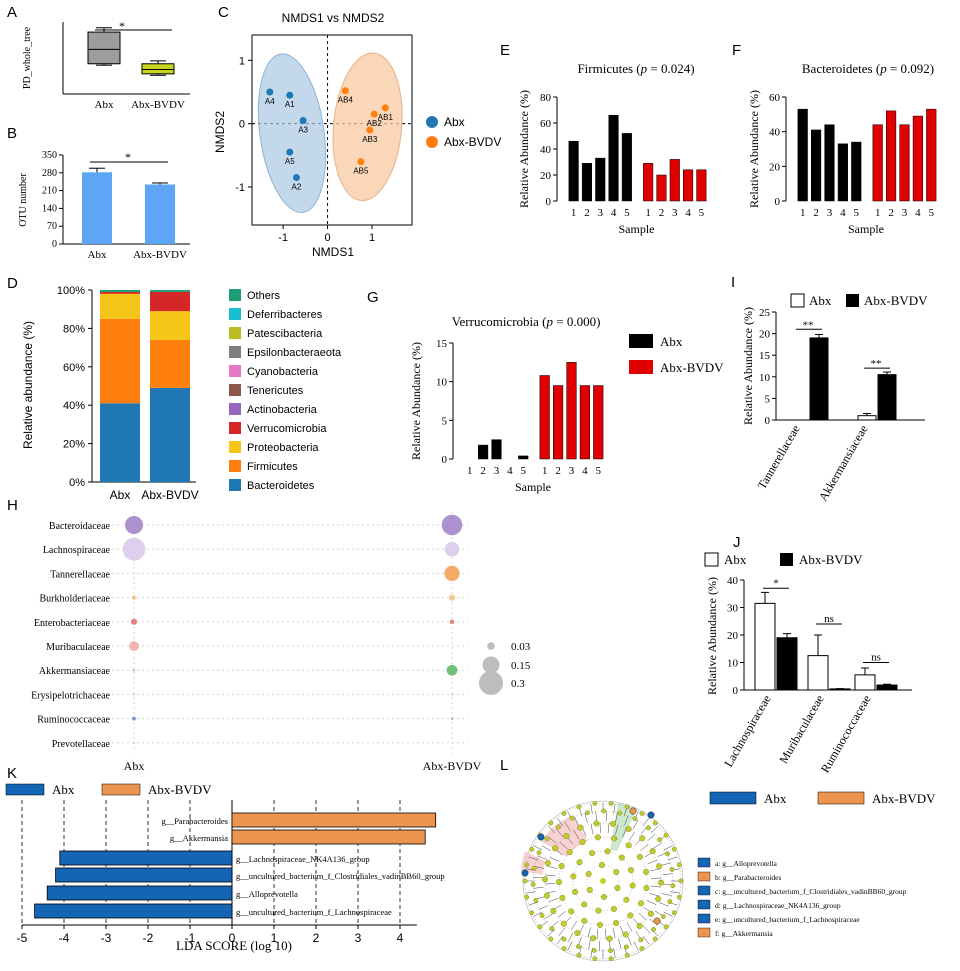 The width and height of the screenshot is (960, 971). Describe the element at coordinates (327, 238) in the screenshot. I see `x-tick-label: 0` at that location.